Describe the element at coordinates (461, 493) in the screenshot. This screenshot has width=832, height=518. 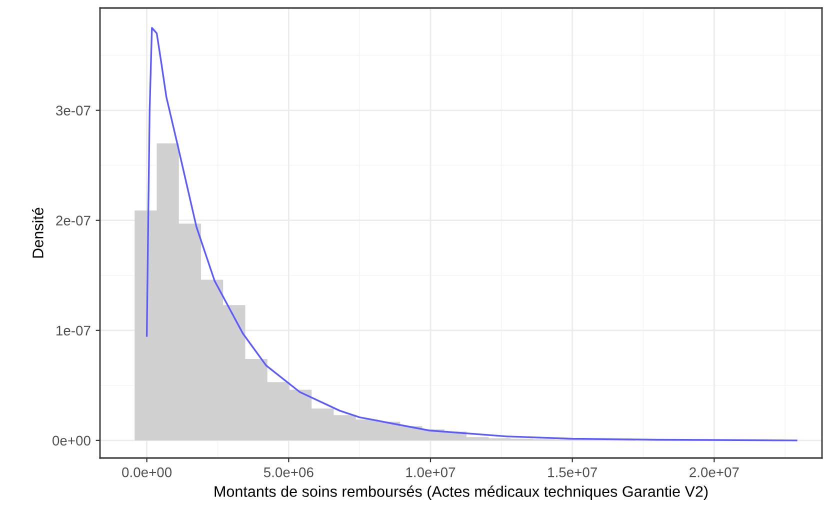
I see `x-axis-title: Montants de soins remboursés (Actes médicaux techniques Garantie V2)` at that location.